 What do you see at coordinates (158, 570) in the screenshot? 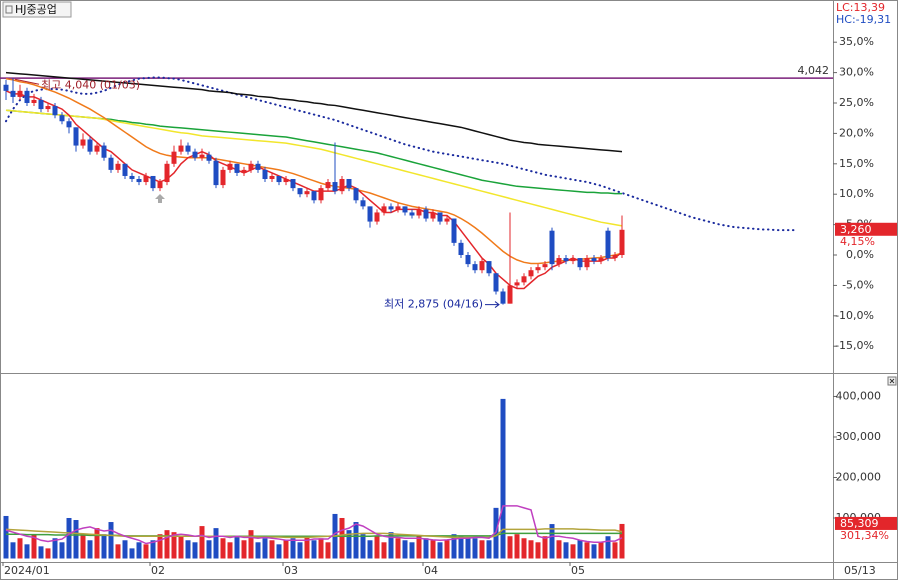
I see `x-tick-label: 02` at bounding box center [158, 570].